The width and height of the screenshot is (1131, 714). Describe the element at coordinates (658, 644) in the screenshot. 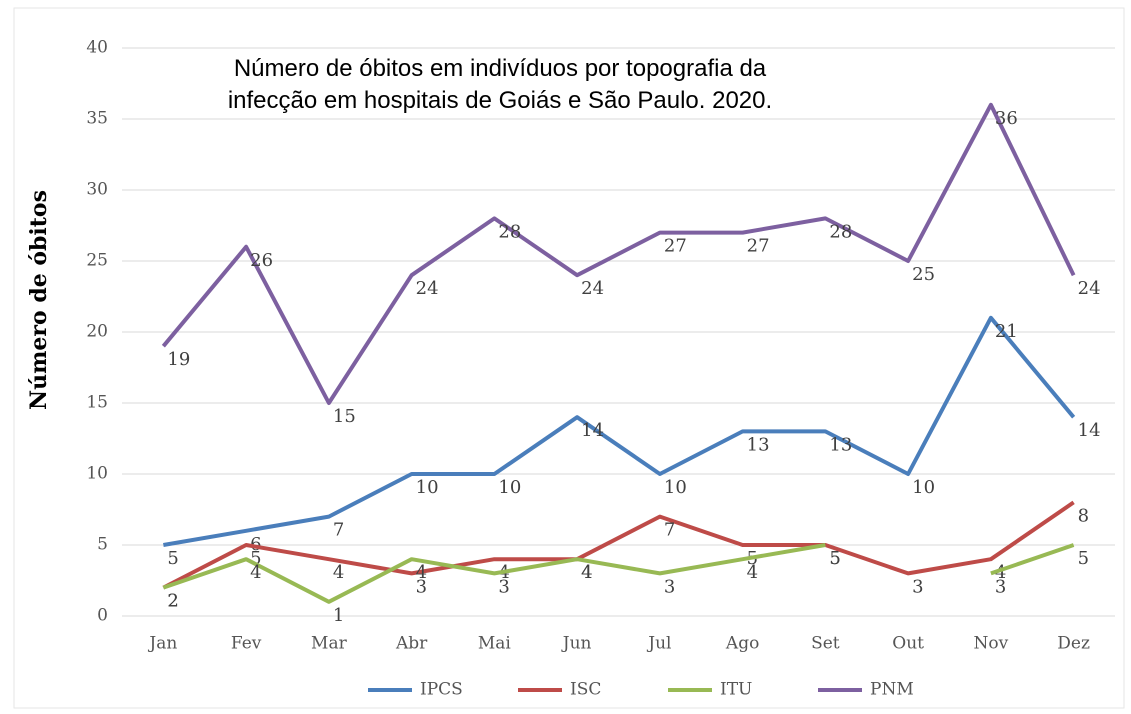

I see `x-tick-label: Jul` at that location.